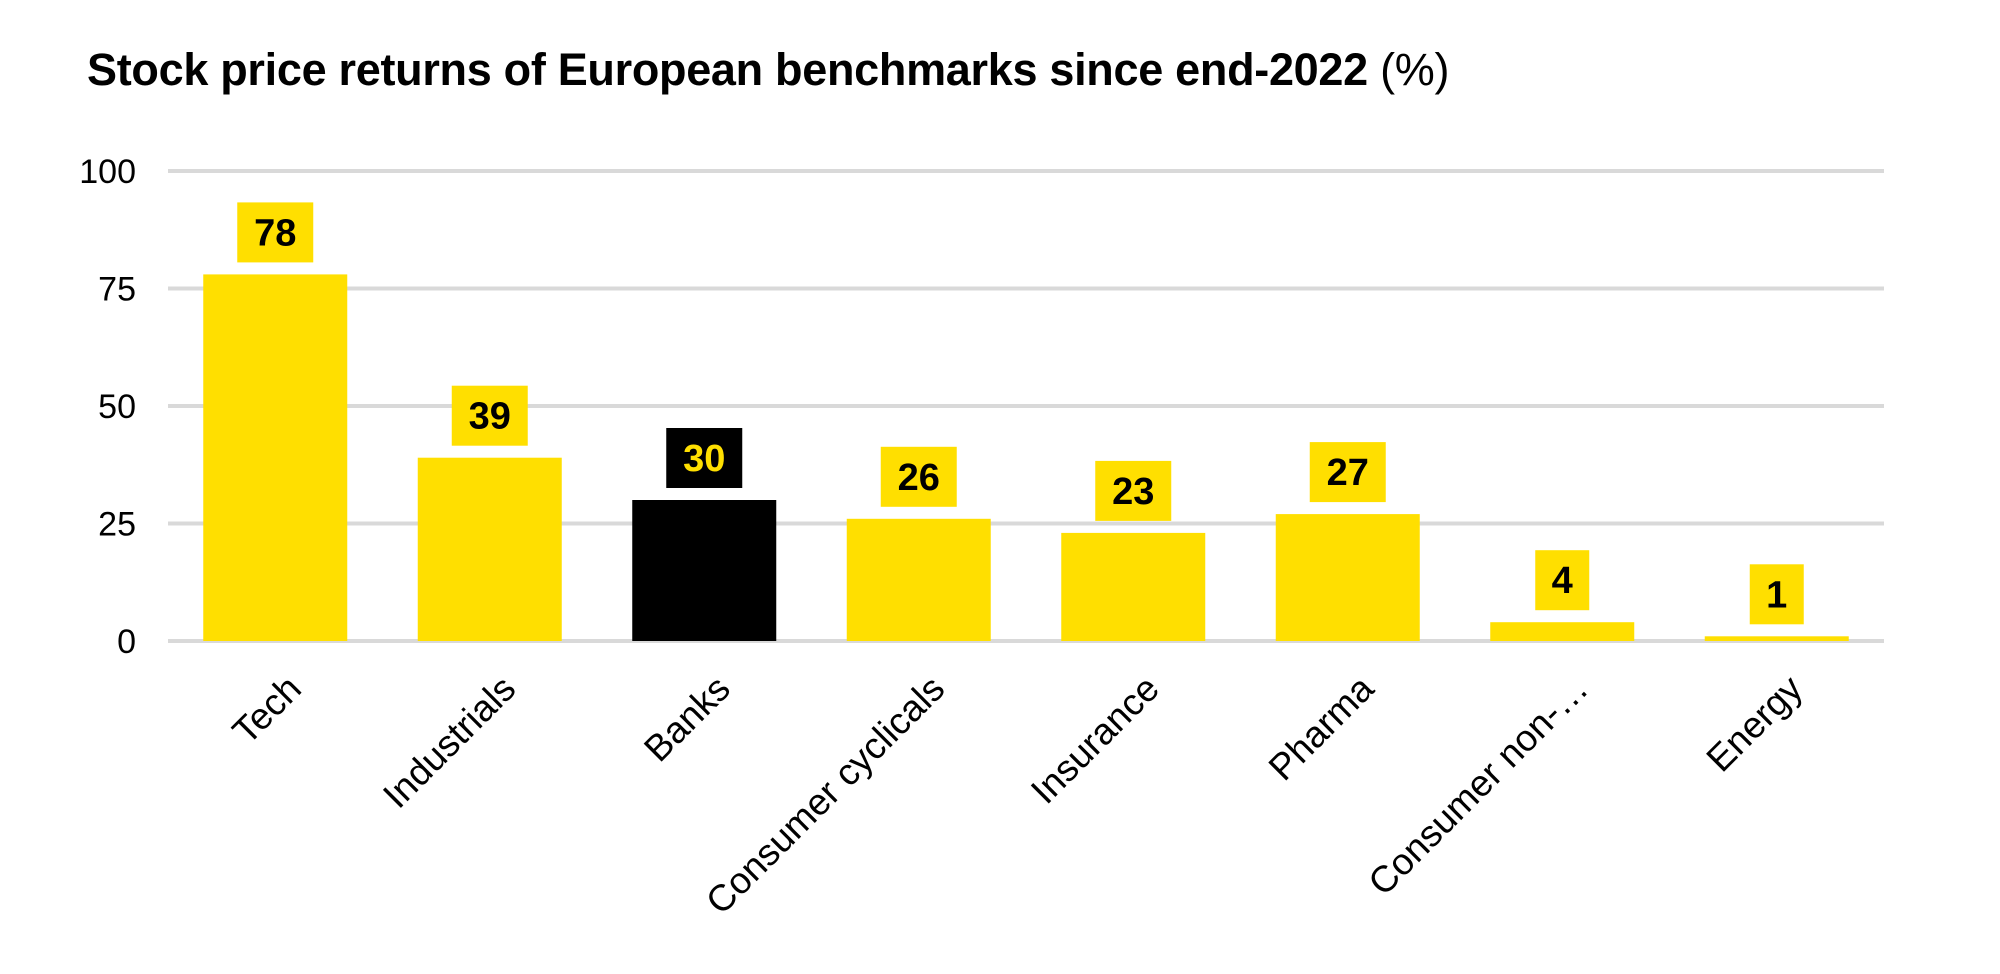  What do you see at coordinates (687, 719) in the screenshot?
I see `x-tick-label: Banks` at bounding box center [687, 719].